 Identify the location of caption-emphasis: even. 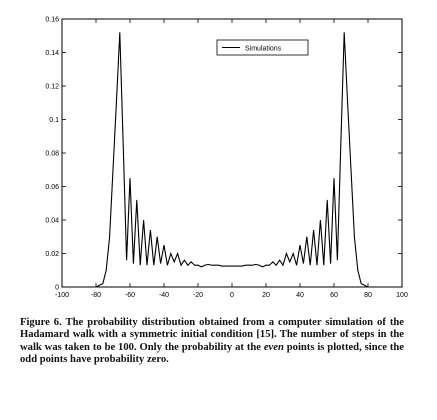
(273, 347).